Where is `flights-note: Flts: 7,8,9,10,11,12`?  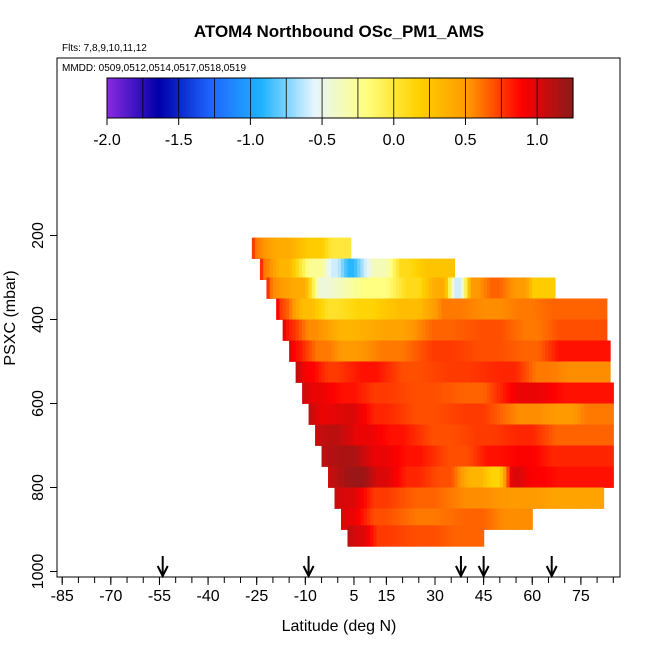
flights-note: Flts: 7,8,9,10,11,12 is located at coordinates (104, 48).